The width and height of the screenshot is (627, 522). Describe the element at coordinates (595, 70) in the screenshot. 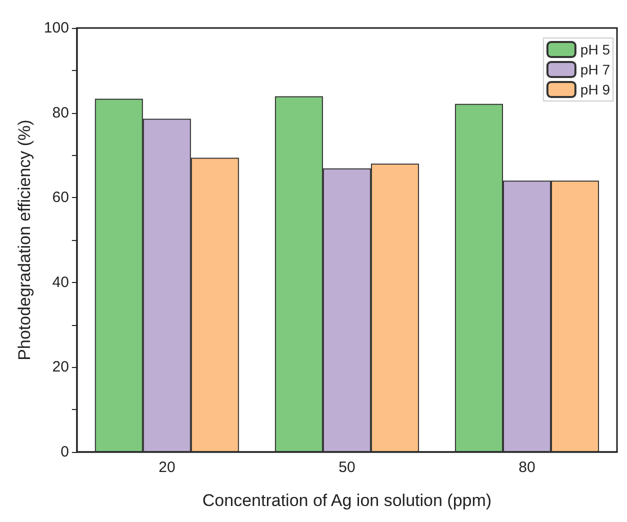

I see `legend-label: pH 7` at that location.